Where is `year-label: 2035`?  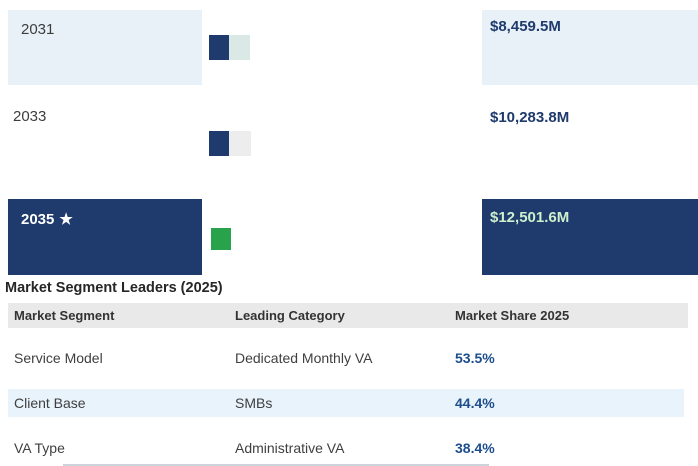
year-label: 2035 is located at coordinates (38, 219).